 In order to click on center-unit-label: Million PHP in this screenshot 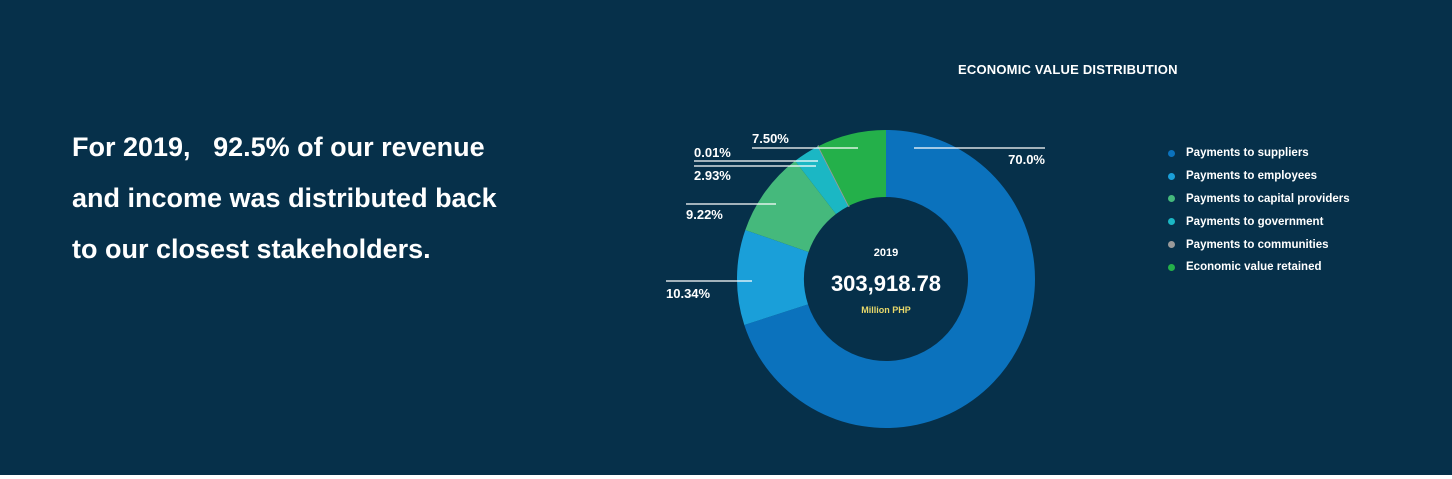, I will do `click(886, 310)`.